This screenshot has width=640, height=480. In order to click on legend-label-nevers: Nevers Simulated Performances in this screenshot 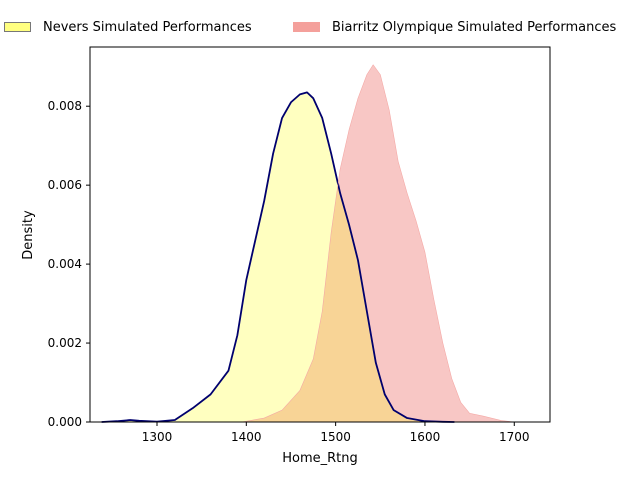, I will do `click(147, 27)`.